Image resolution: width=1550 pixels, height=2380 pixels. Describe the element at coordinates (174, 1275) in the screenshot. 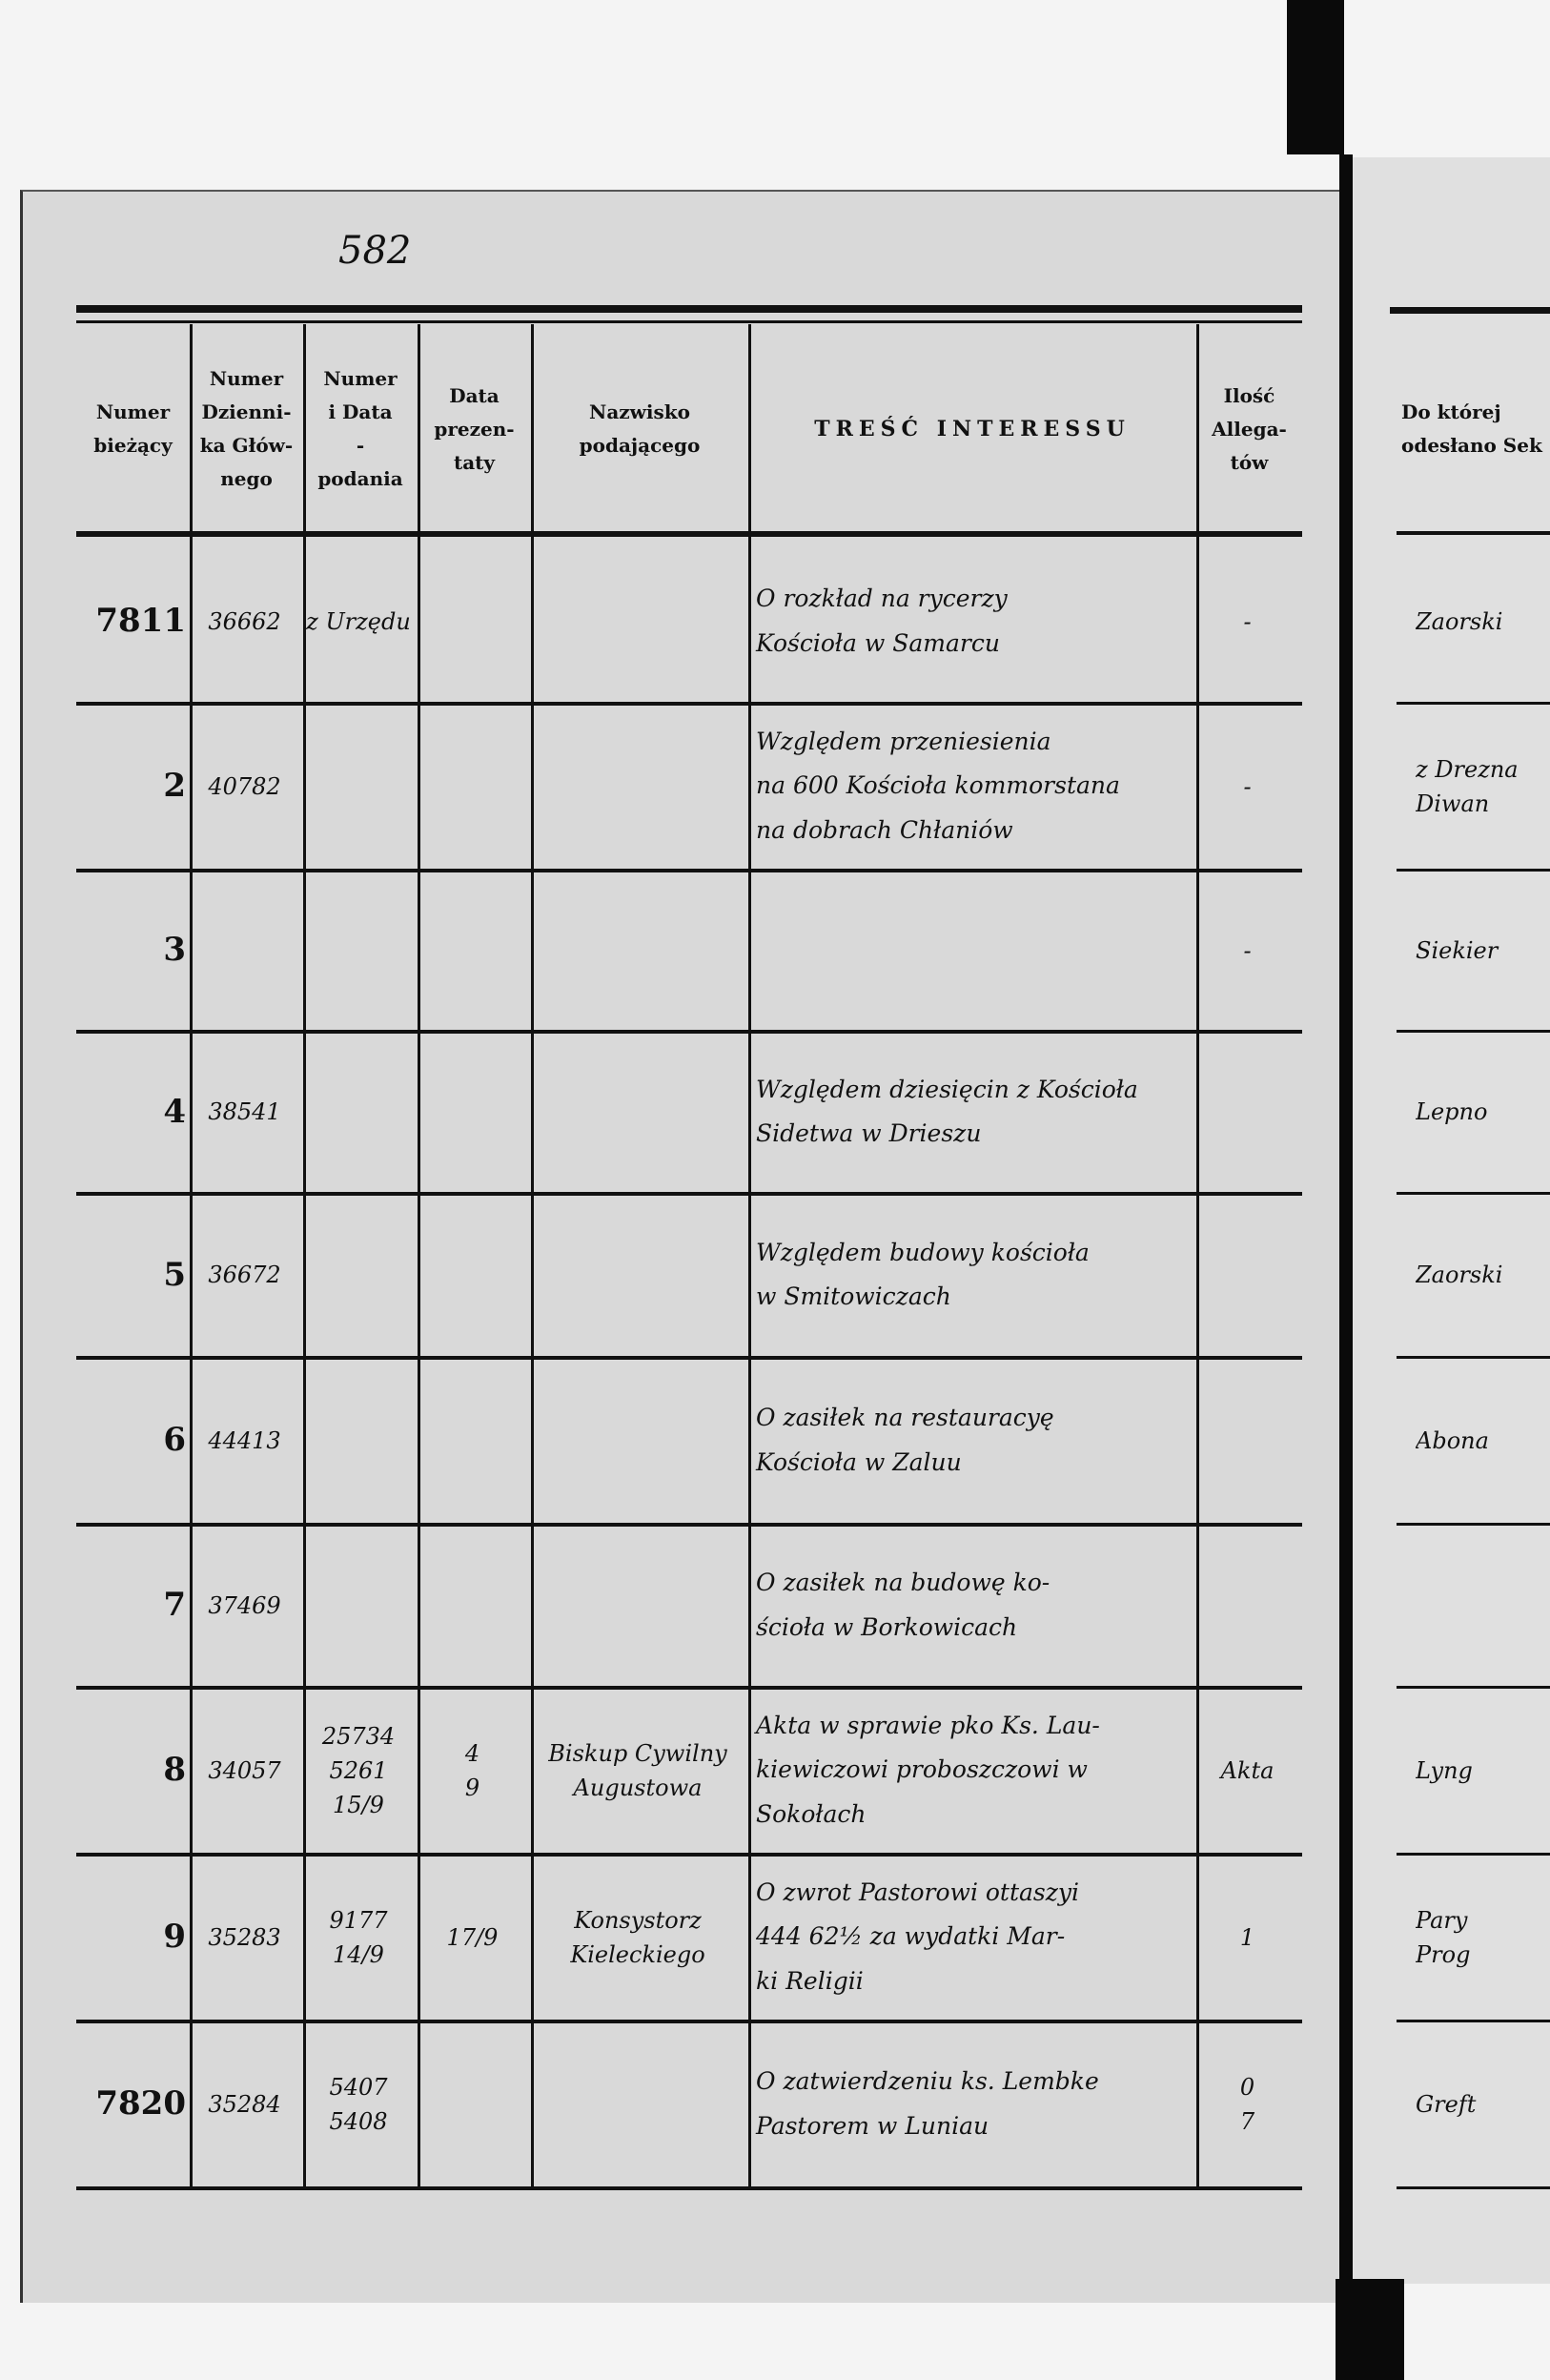

I see `table-cell-numer: 5` at that location.